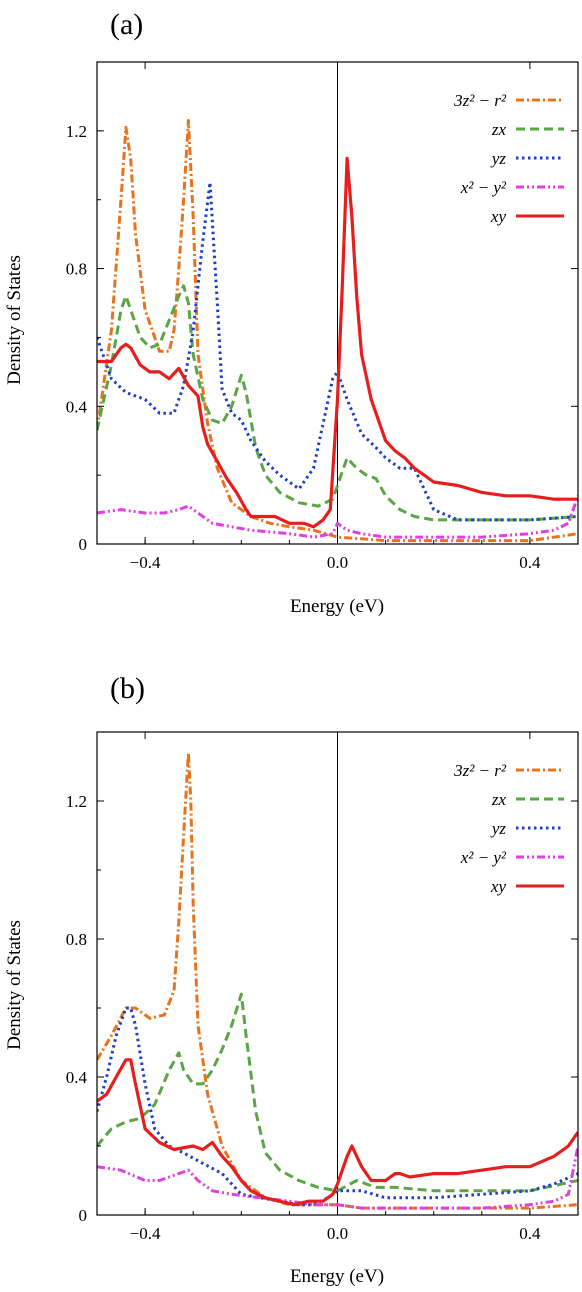  Describe the element at coordinates (337, 1276) in the screenshot. I see `panel-b-xlabel: Energy (eV)` at that location.